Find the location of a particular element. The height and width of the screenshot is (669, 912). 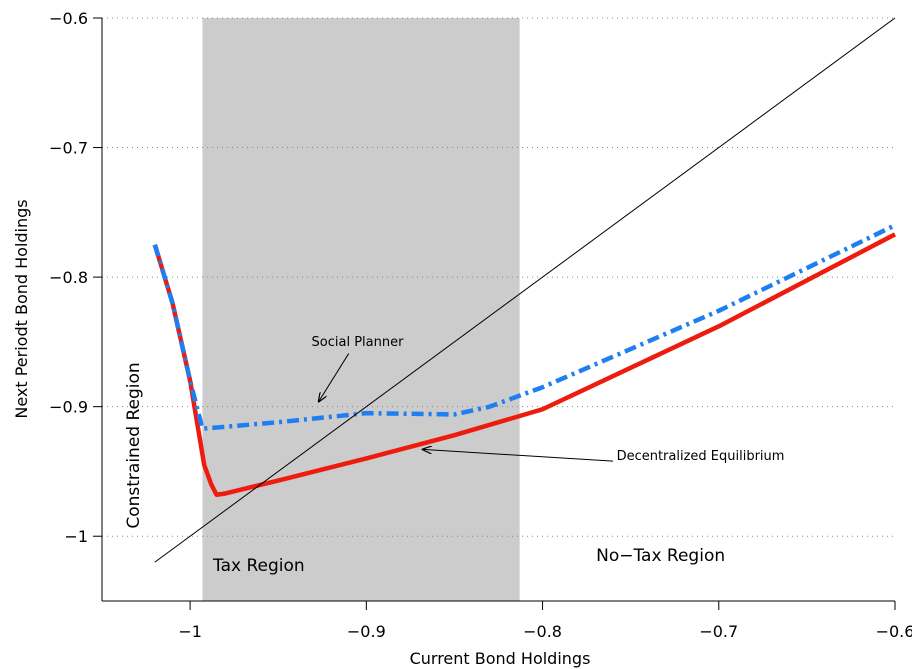

y-axis-title: Next Periodt Bond Holdings is located at coordinates (21, 308).